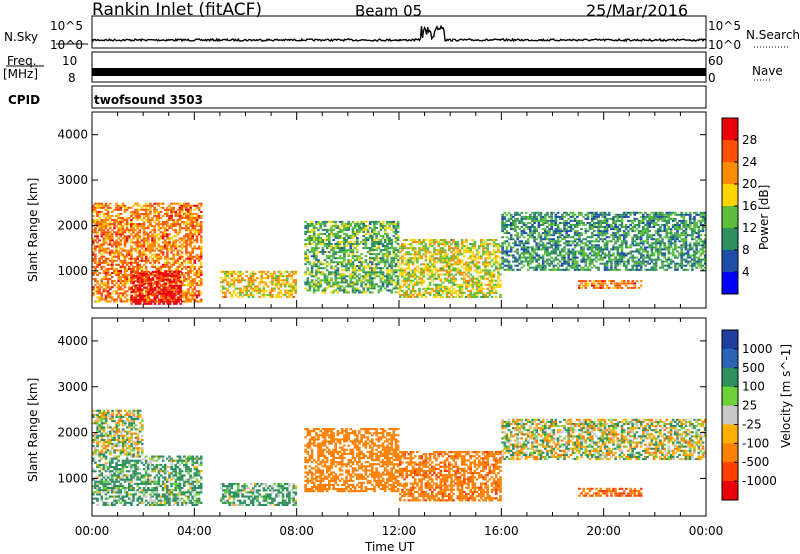  I want to click on freq-panel-frame, so click(399, 67).